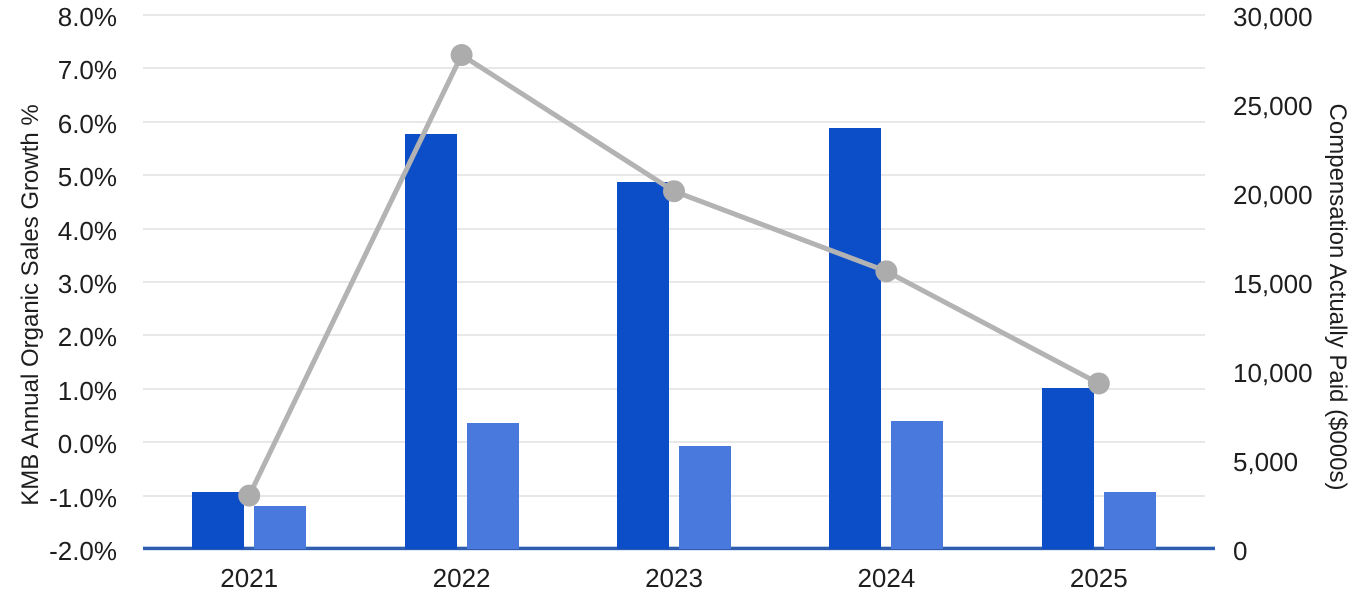 The height and width of the screenshot is (594, 1362). I want to click on marker-2024, so click(886, 271).